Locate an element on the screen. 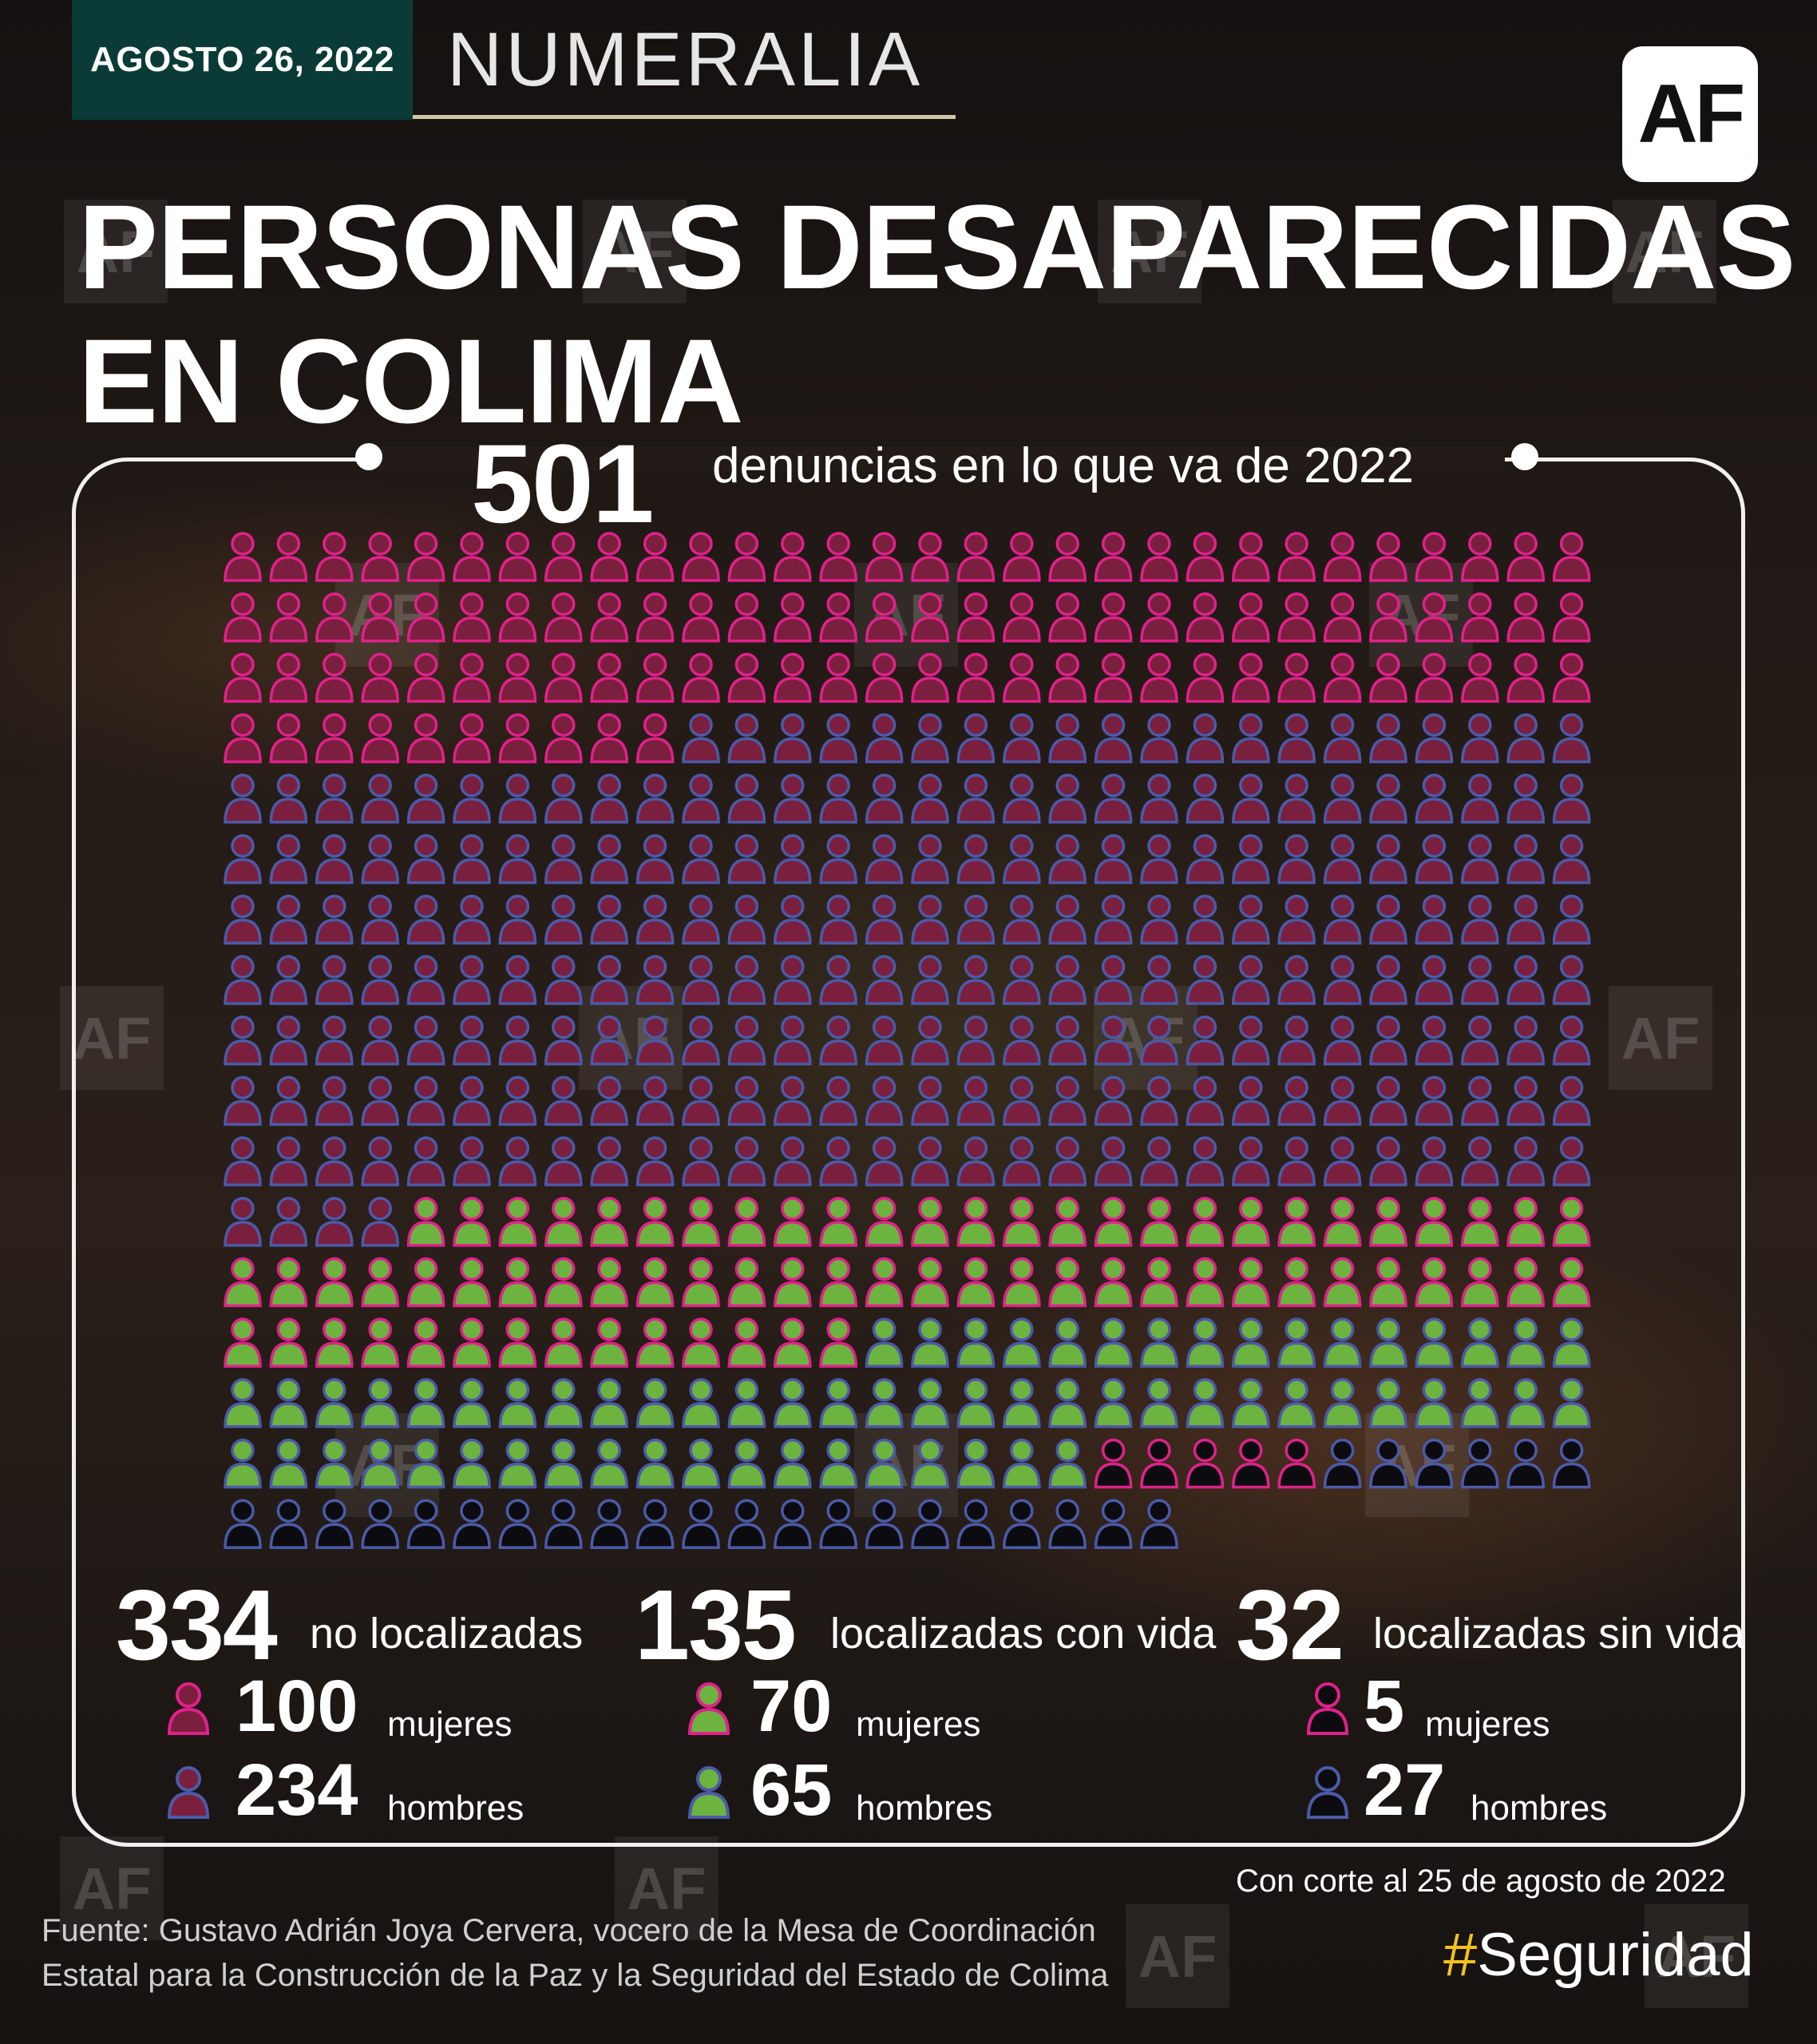 The width and height of the screenshot is (1817, 2044). stat-men-label: hombres is located at coordinates (1540, 1808).